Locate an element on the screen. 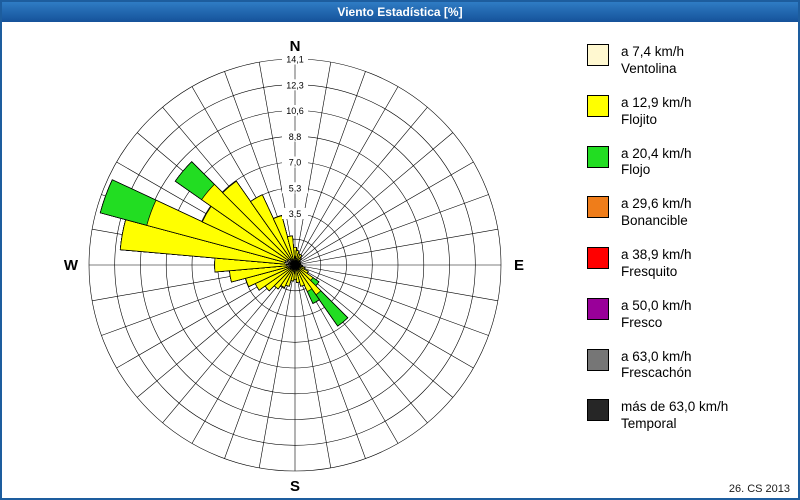  legend-item-flojito: a 12,9 km/h Flojito is located at coordinates (657, 111).